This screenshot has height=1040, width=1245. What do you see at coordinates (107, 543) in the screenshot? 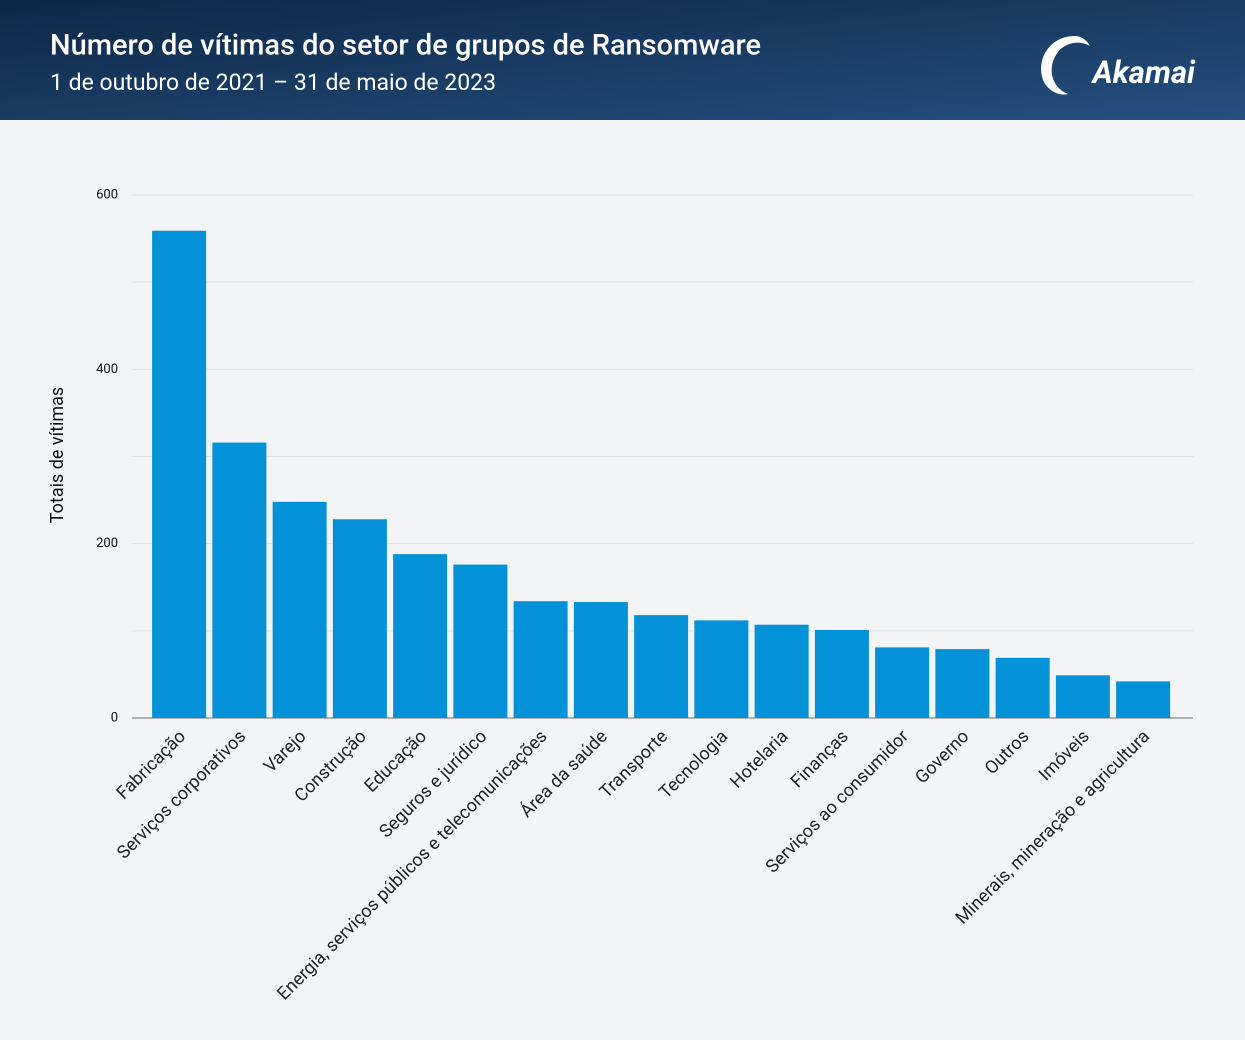
I see `y-tick-label: 200` at bounding box center [107, 543].